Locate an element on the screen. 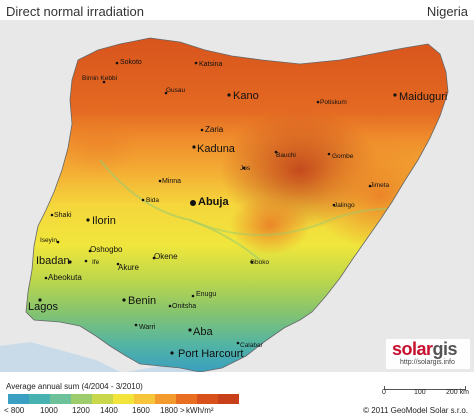 This screenshot has height=418, width=474. map-title: Direct normal irradiation is located at coordinates (75, 11).